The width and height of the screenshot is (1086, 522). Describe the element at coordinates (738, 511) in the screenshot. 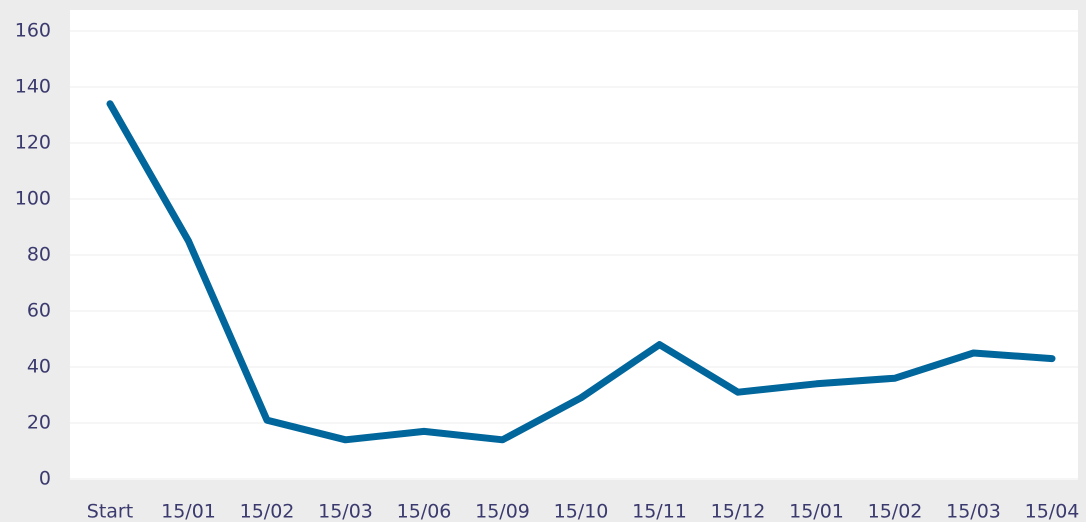

I see `x-tick-label: 15/12` at that location.